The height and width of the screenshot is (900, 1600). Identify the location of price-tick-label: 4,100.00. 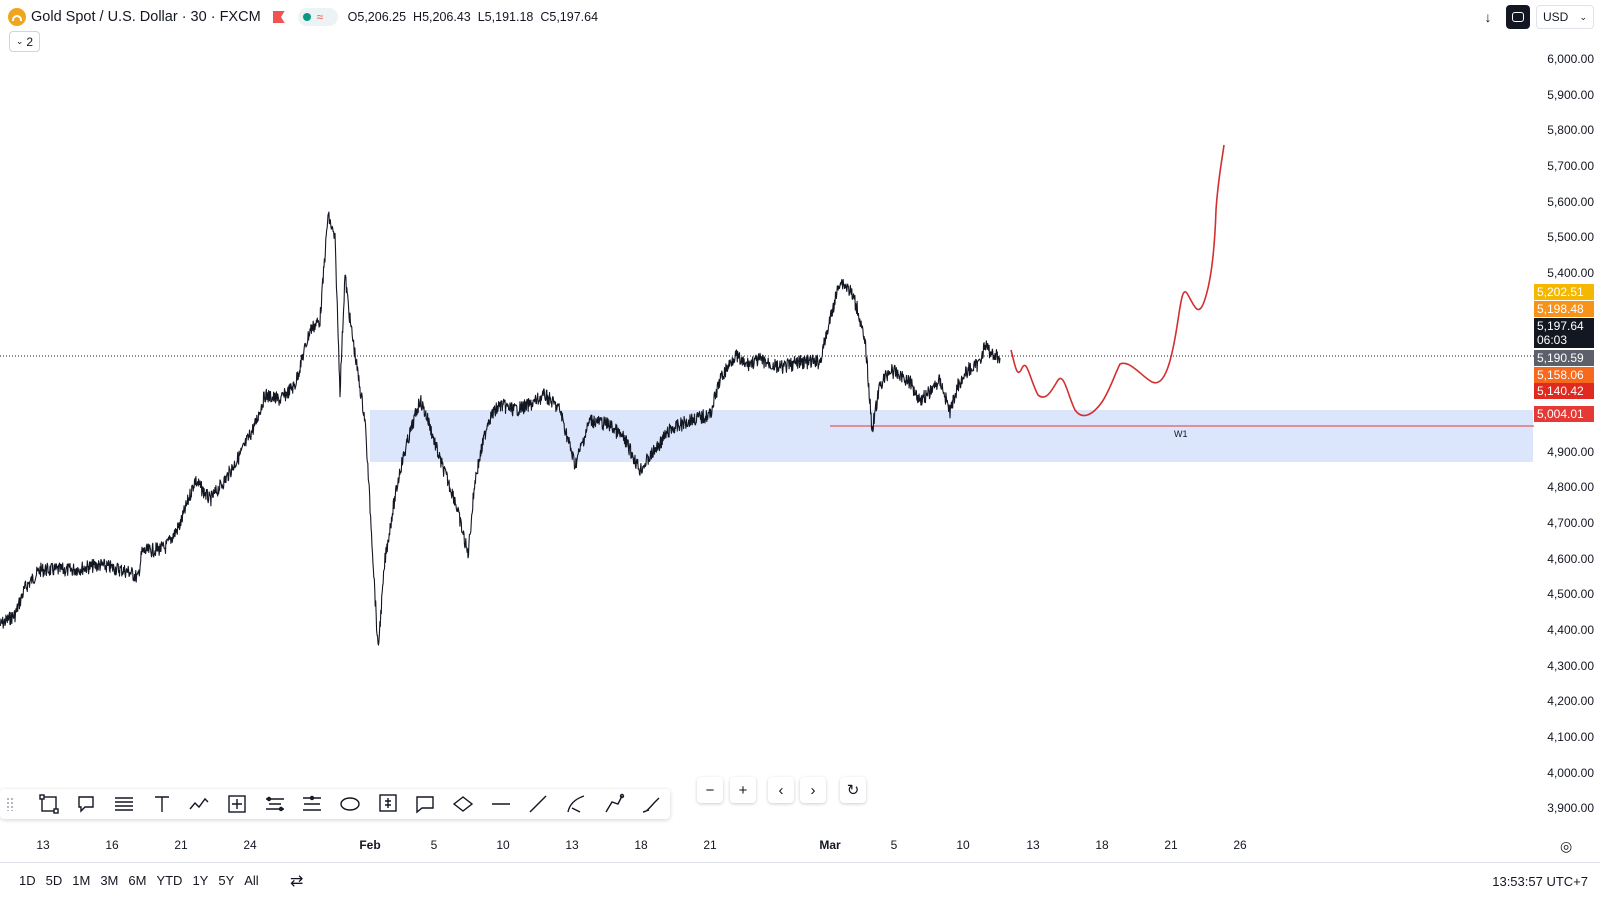
(1570, 737).